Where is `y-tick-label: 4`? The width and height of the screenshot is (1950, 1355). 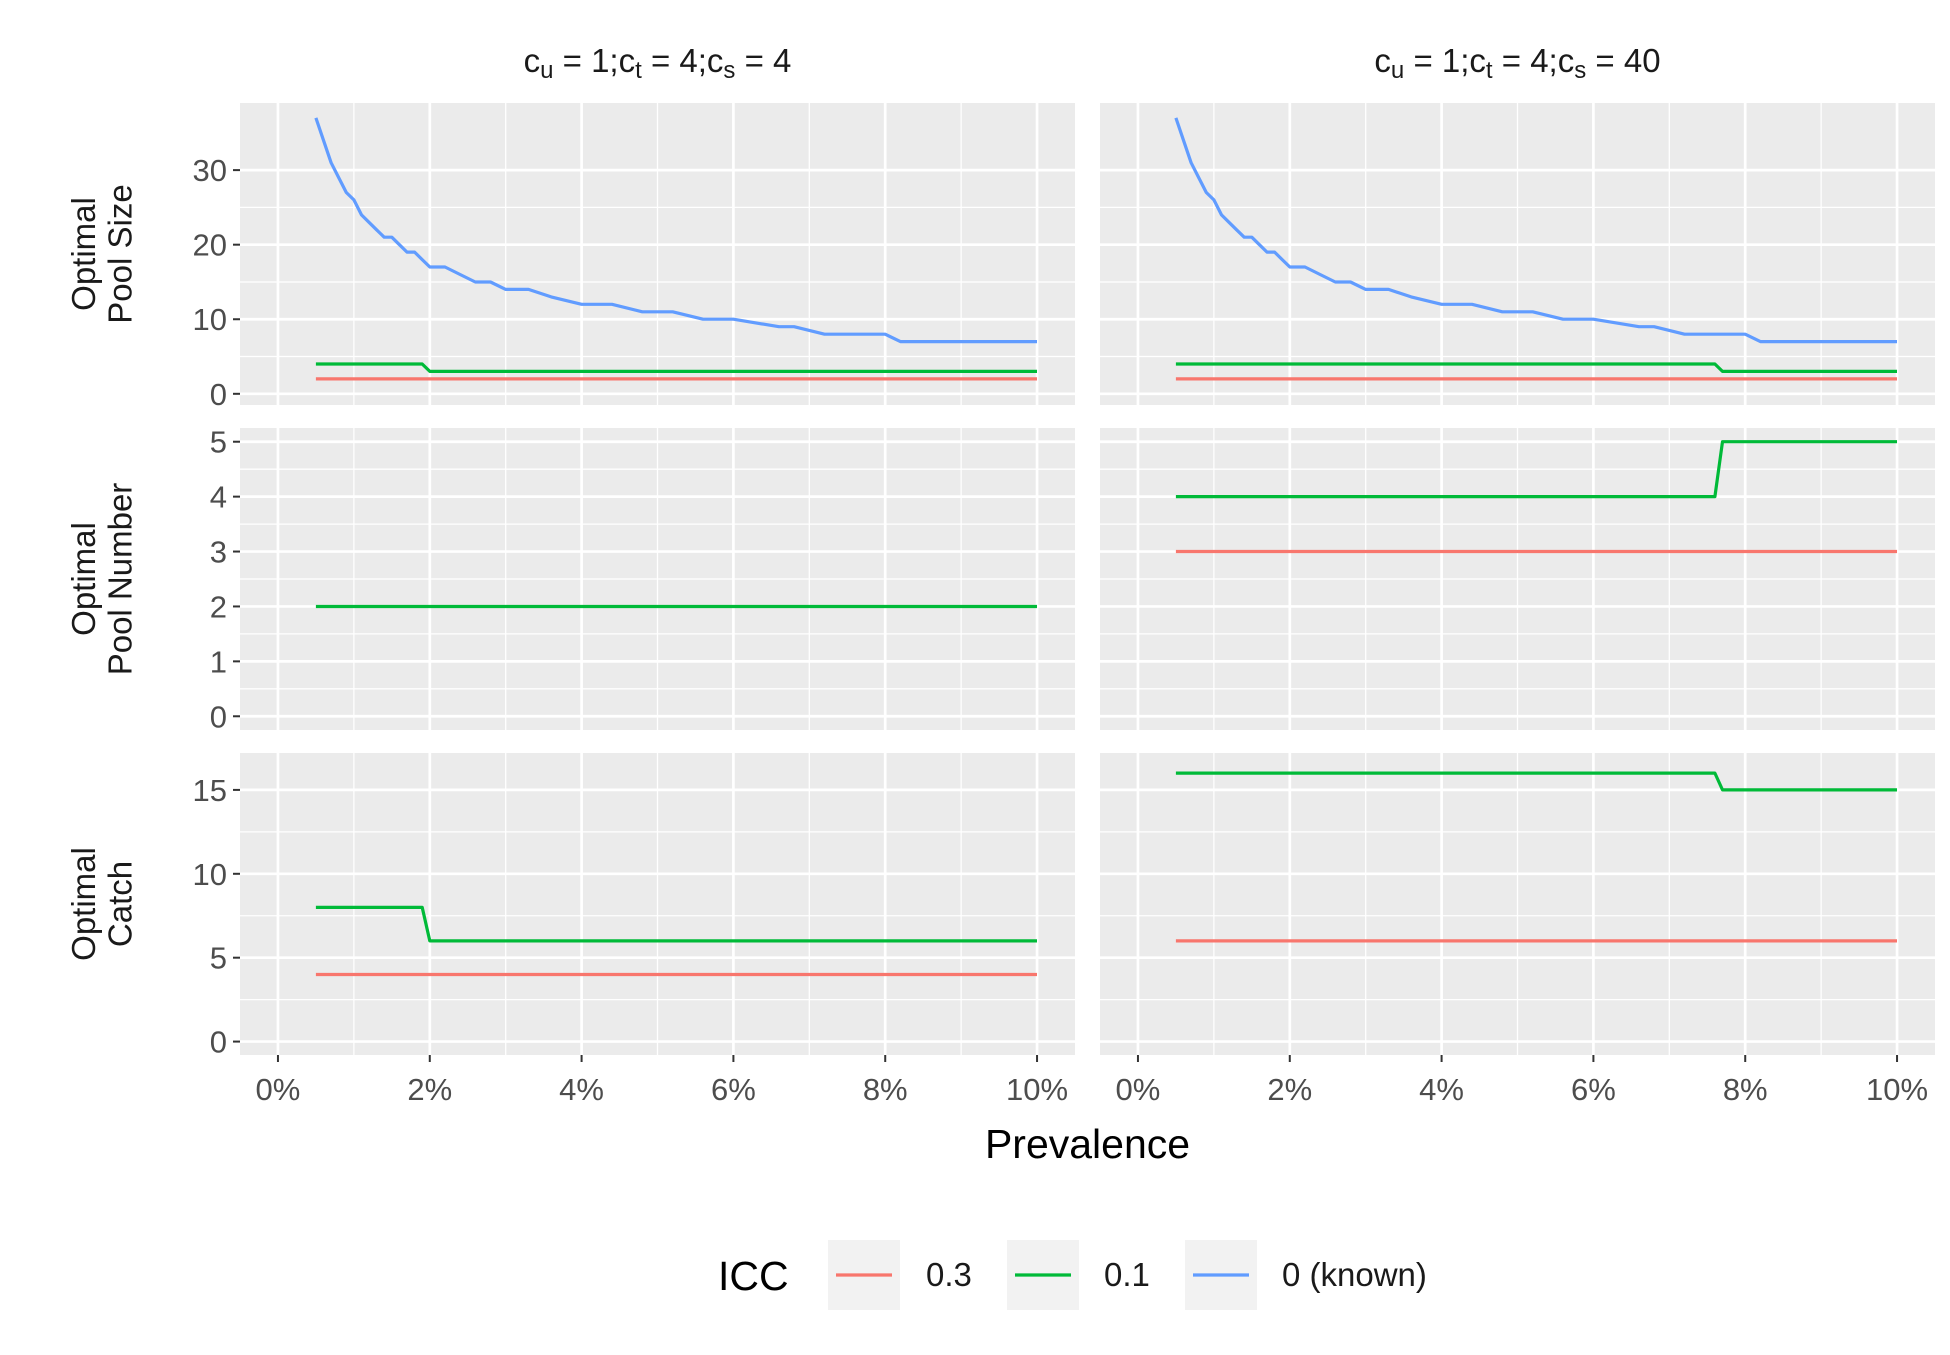
y-tick-label: 4 is located at coordinates (218, 497).